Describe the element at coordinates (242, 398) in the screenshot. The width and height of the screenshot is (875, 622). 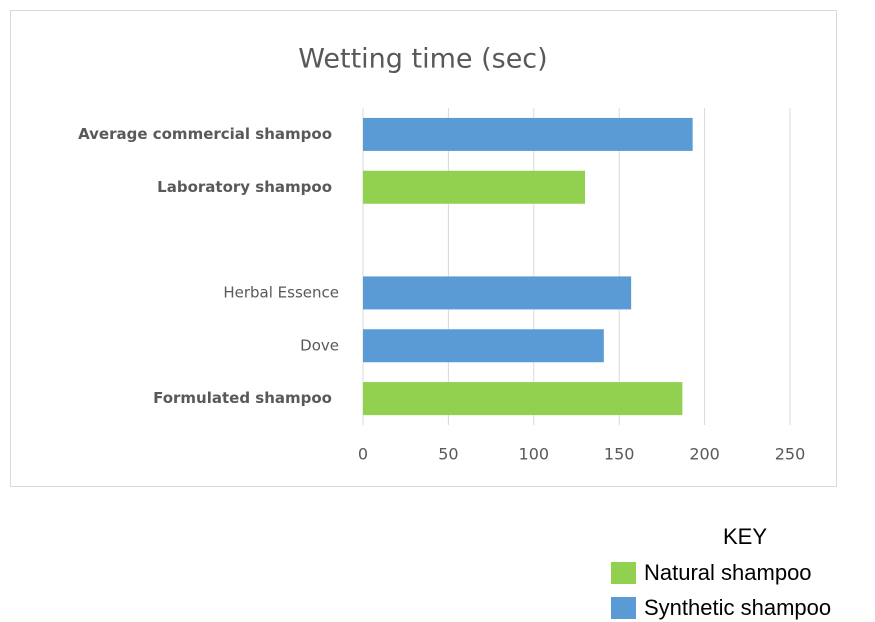
I see `y-tick-label: Formulated shampoo` at that location.